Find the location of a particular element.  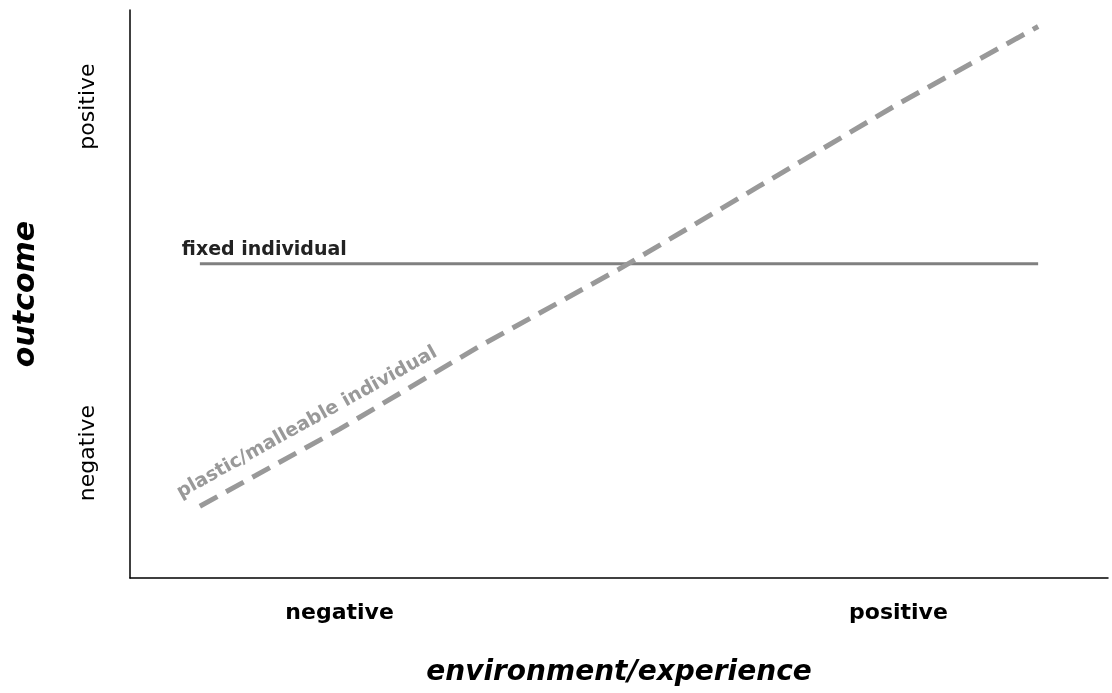

x-axis-title: environment/experience is located at coordinates (619, 670).